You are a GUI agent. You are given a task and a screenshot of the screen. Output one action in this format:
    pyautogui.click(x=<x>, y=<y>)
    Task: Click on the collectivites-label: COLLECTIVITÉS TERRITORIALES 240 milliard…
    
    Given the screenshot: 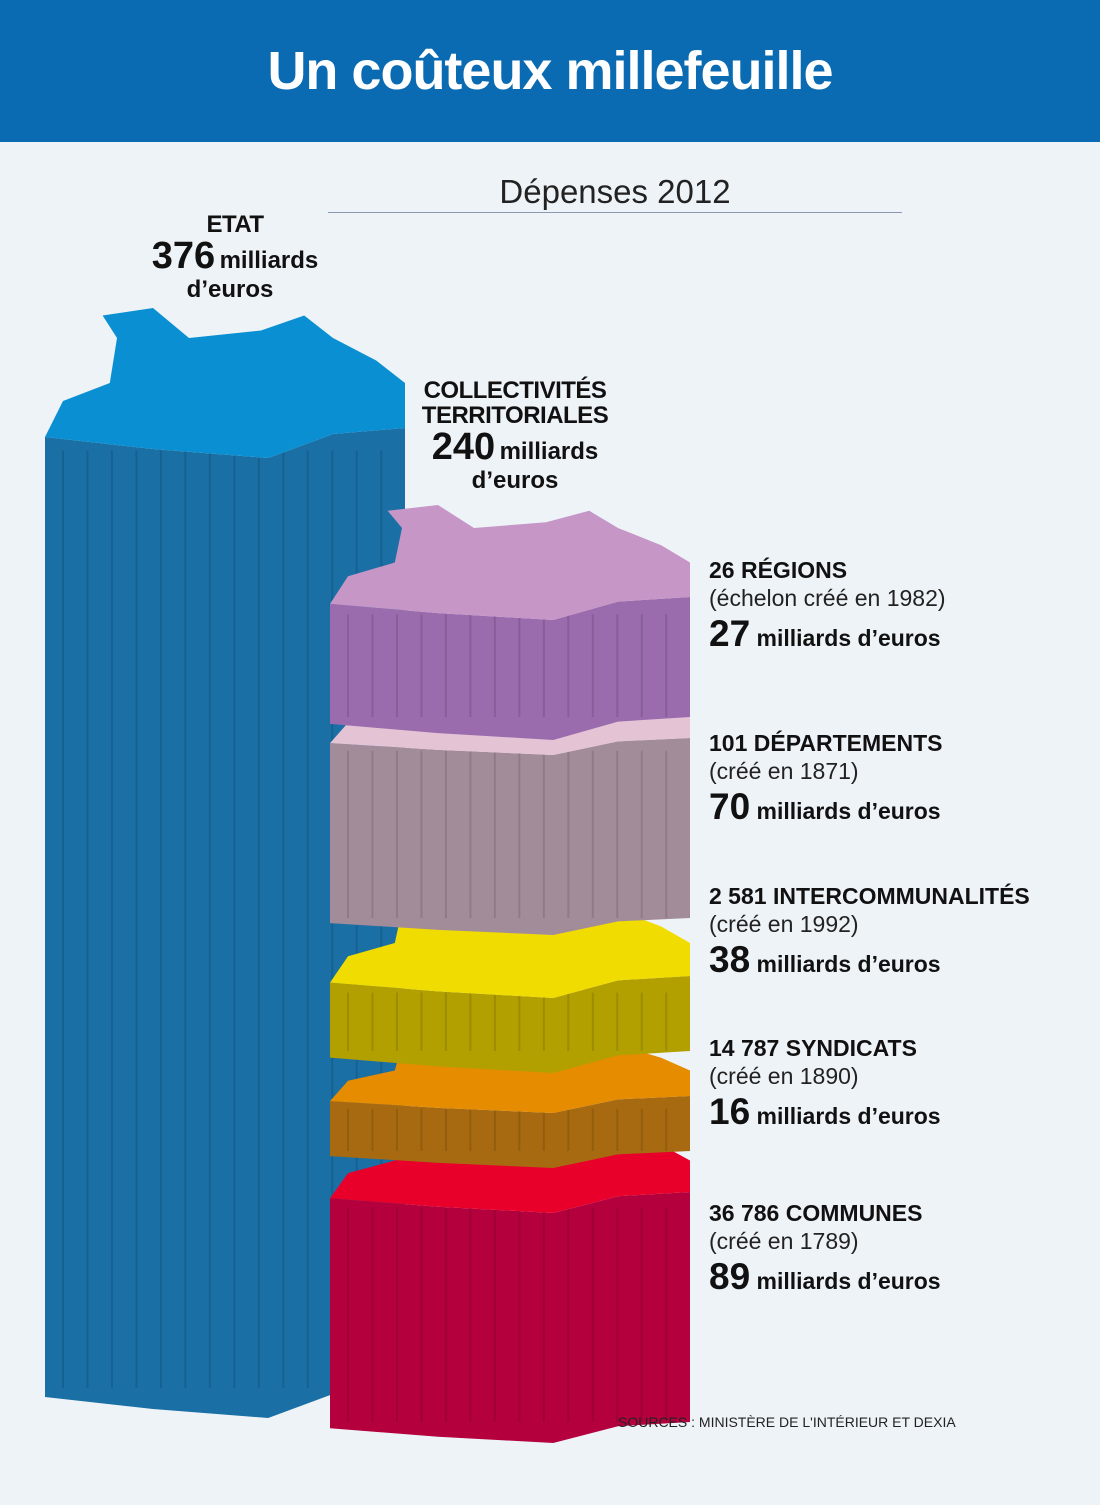 What is the action you would take?
    pyautogui.click(x=515, y=436)
    